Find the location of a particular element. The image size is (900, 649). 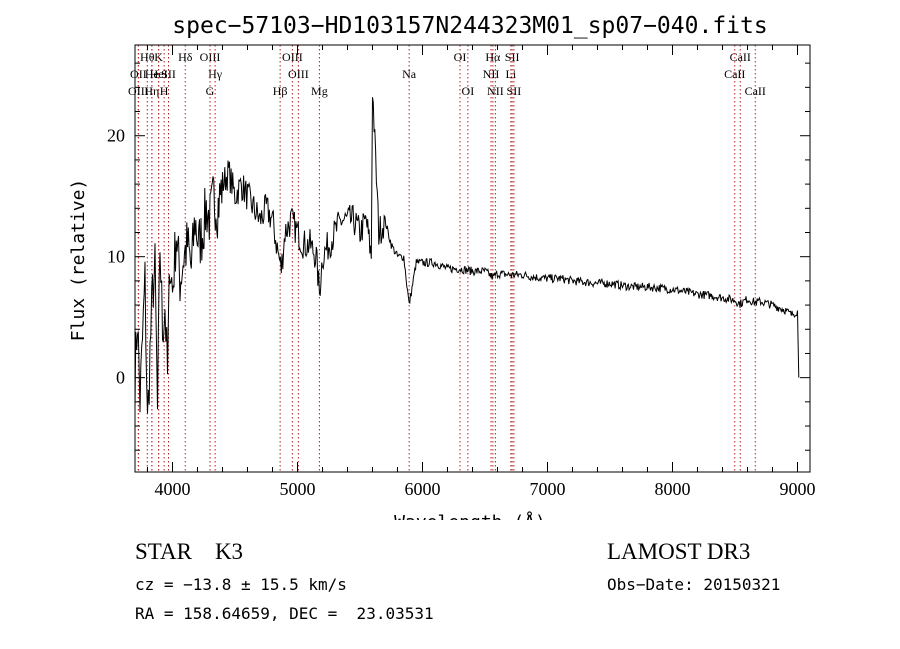

y-tick-label-0: 0 is located at coordinates (120, 378).